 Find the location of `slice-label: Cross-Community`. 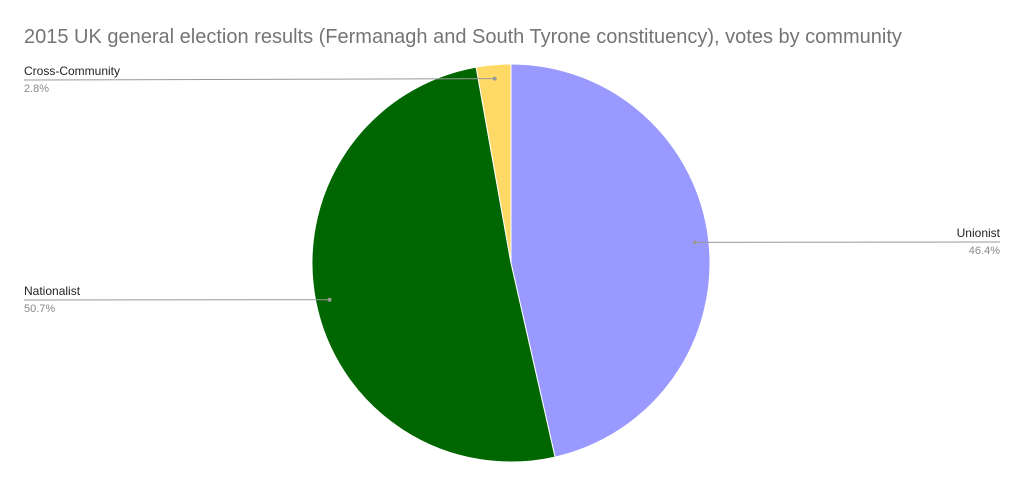

slice-label: Cross-Community is located at coordinates (72, 71).